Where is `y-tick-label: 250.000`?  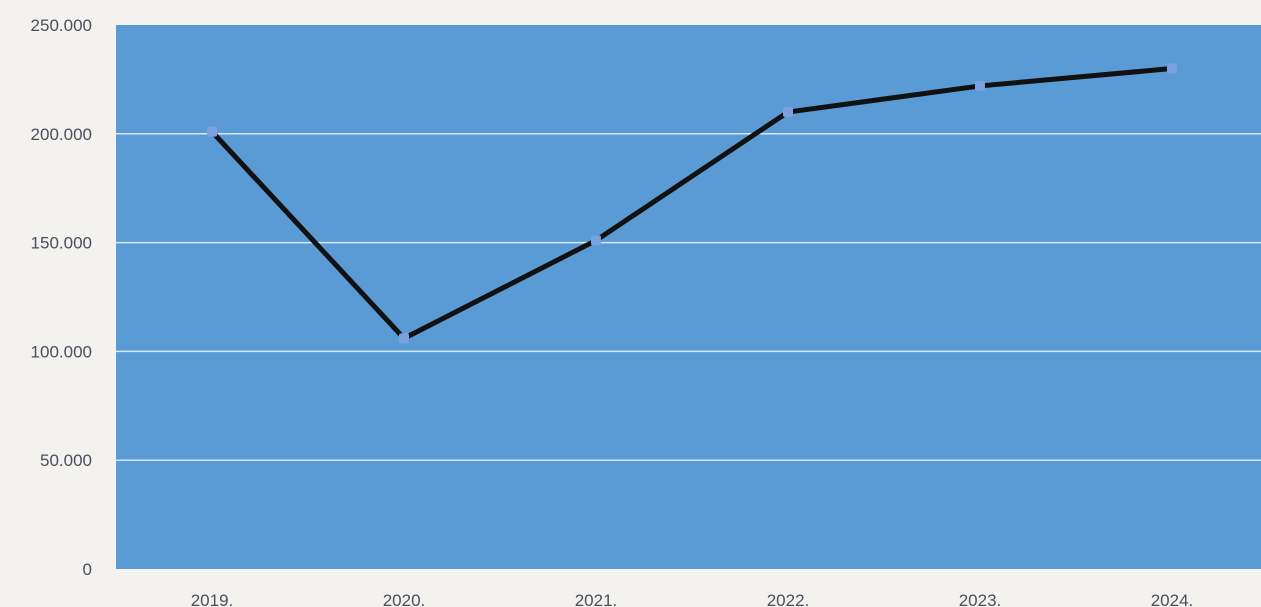
y-tick-label: 250.000 is located at coordinates (61, 25).